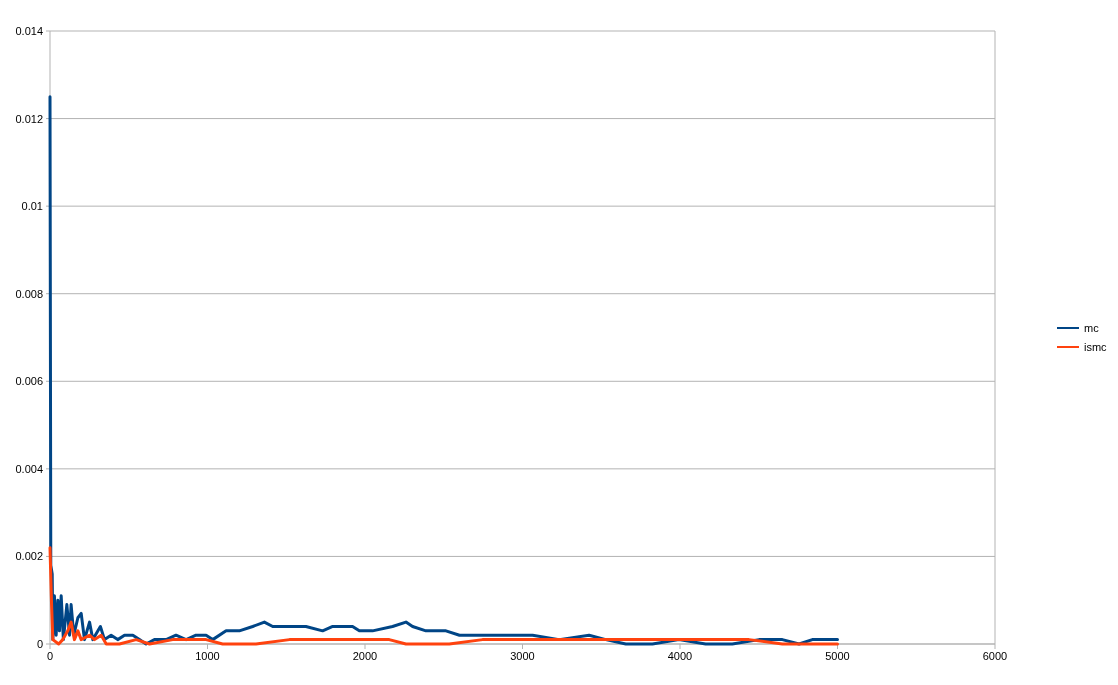  I want to click on legend-label: ismc, so click(1096, 347).